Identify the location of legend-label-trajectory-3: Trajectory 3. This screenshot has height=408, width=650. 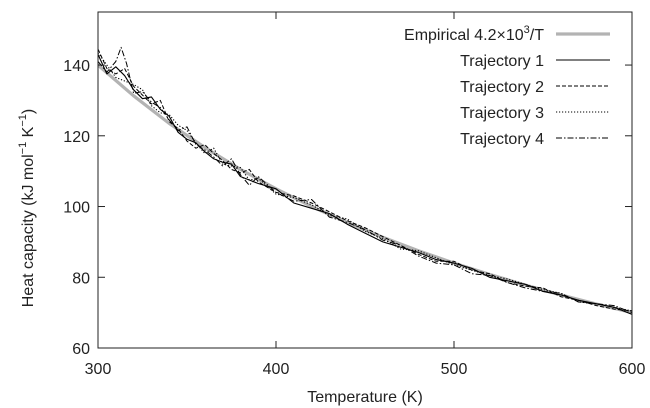
(502, 113).